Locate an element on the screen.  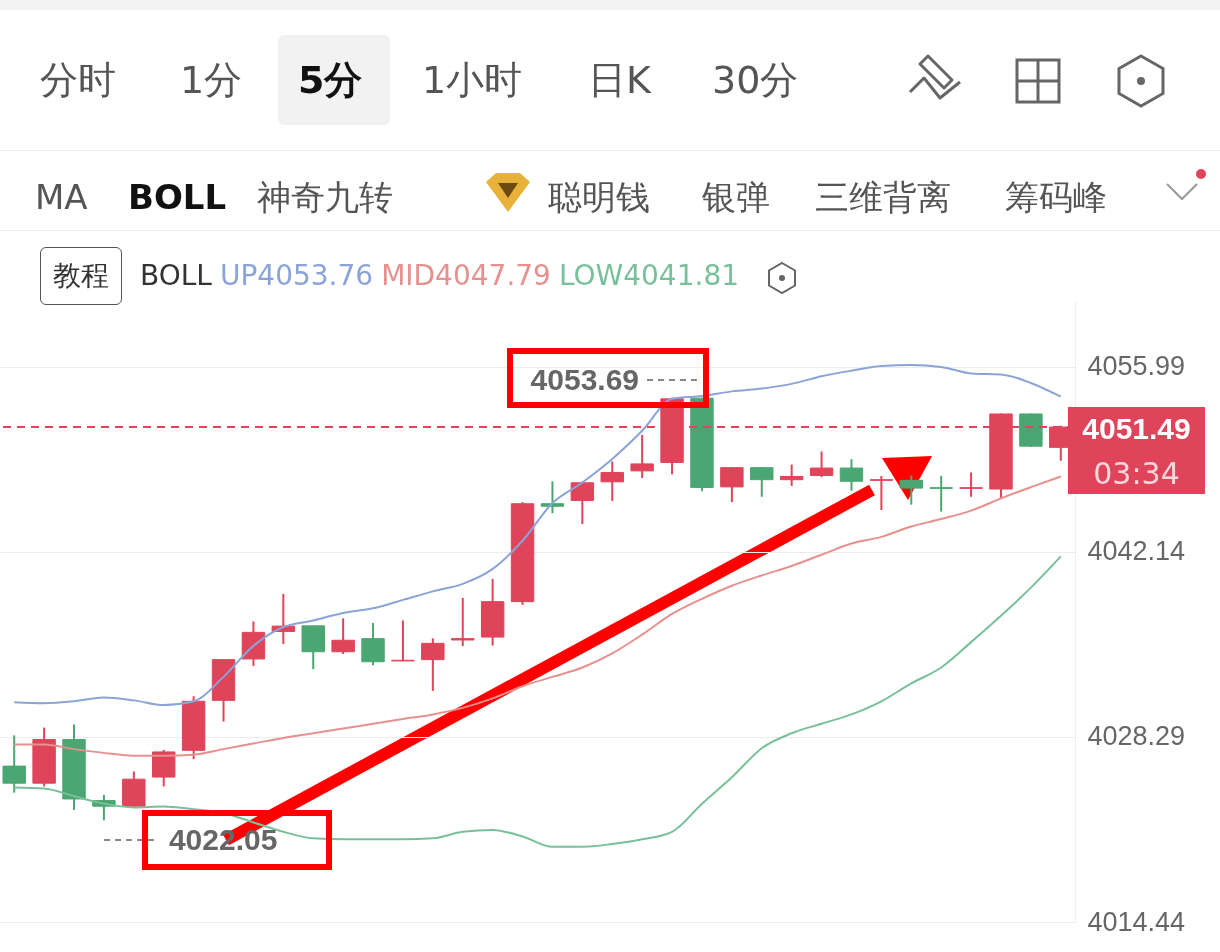
legend-title: BOLL is located at coordinates (176, 275).